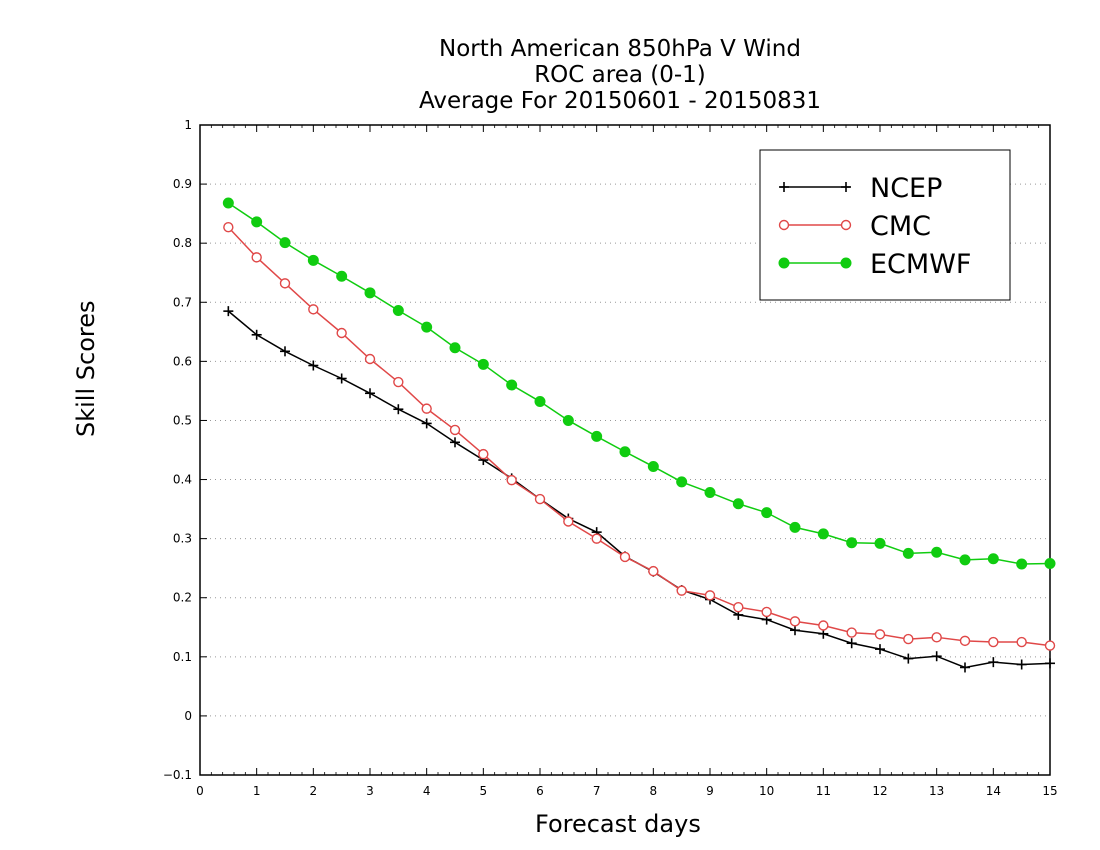  What do you see at coordinates (620, 49) in the screenshot?
I see `chart-title-line-1: North American 850hPa V Wind` at bounding box center [620, 49].